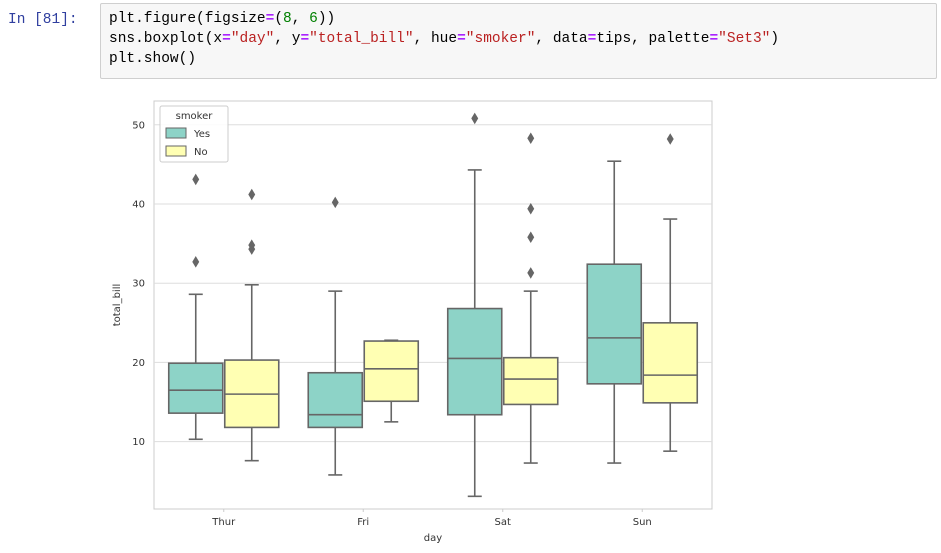 This screenshot has width=941, height=553. I want to click on y-tick-label: 20, so click(138, 363).